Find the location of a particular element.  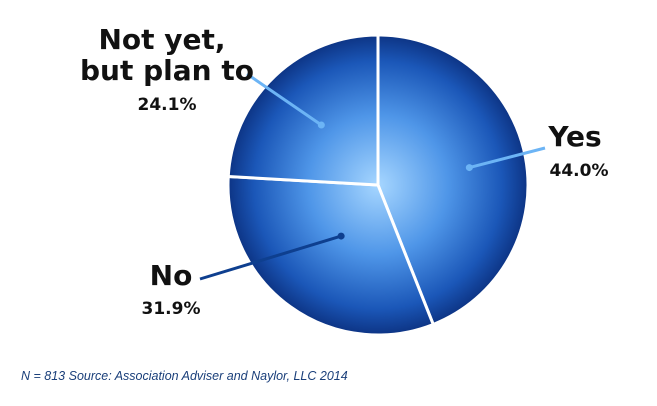

leader-line-no is located at coordinates (270, 257).